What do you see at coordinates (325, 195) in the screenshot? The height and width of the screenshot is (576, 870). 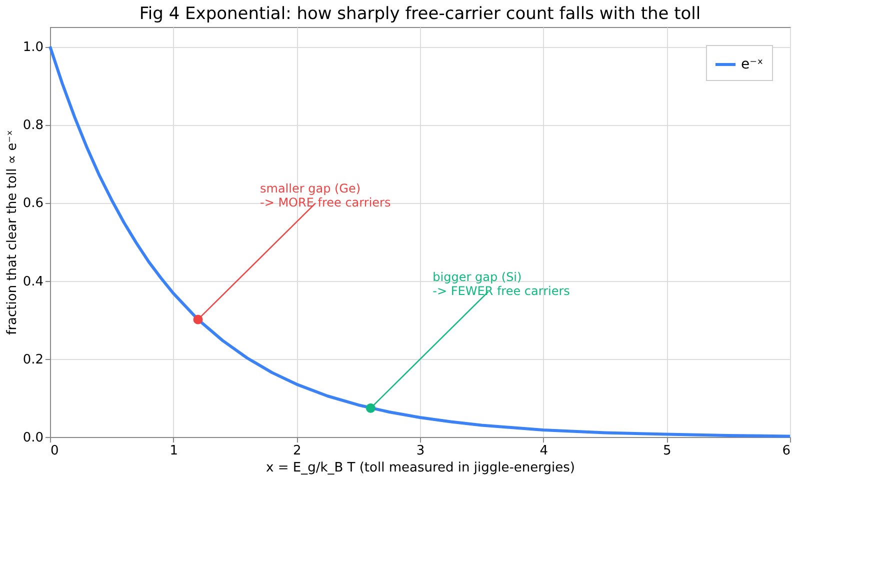 I see `annotation: smaller gap (Ge) -> MORE free carriers` at bounding box center [325, 195].